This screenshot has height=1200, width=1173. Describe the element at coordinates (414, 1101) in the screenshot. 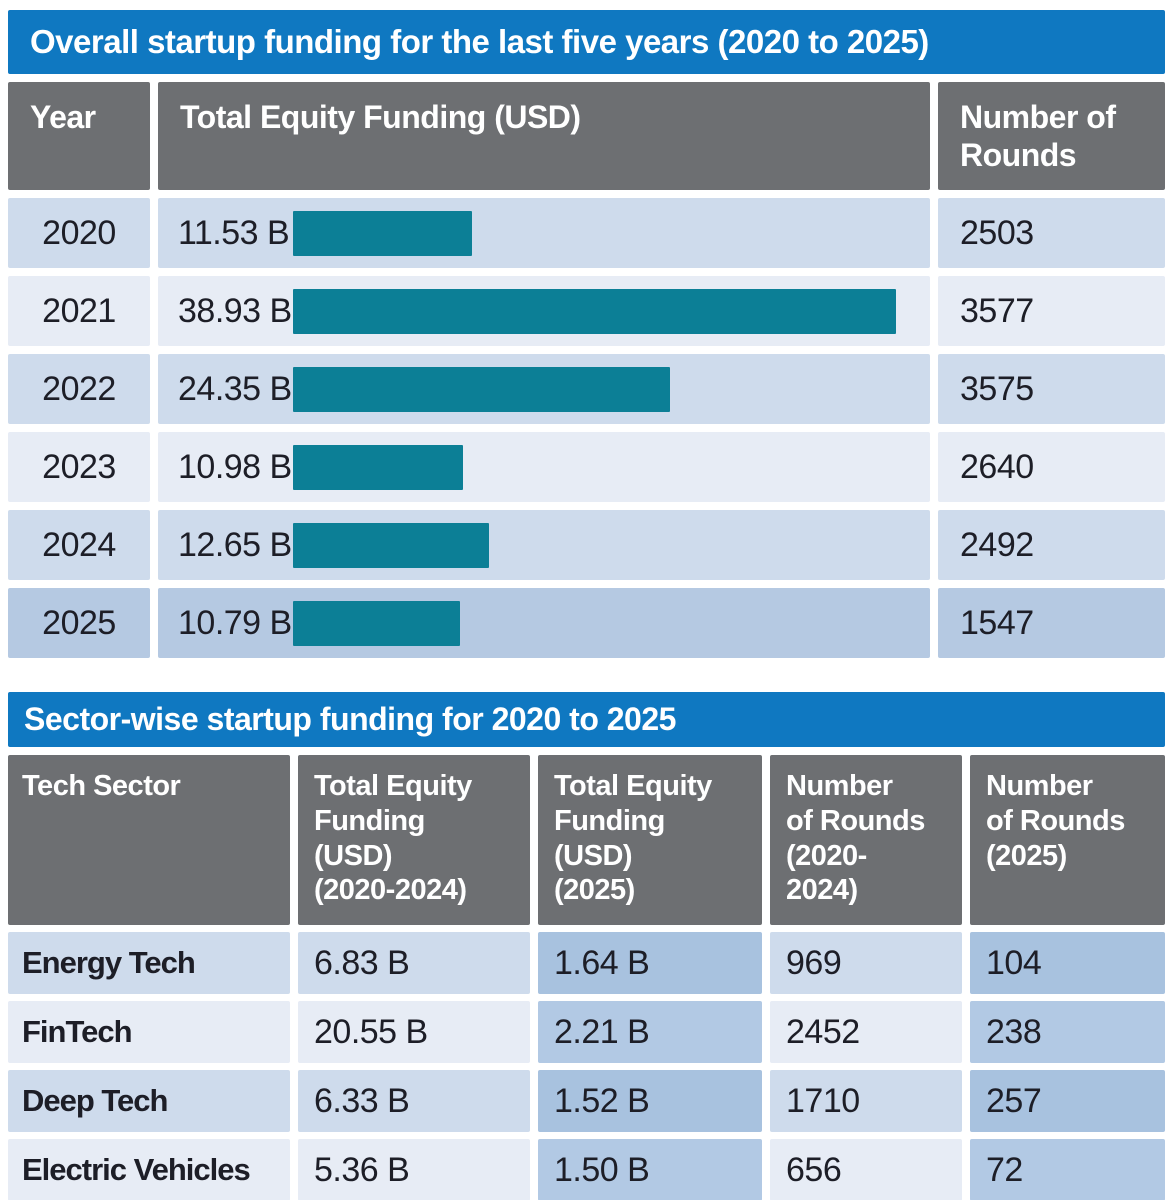

I see `funding-2020-2024-cell: 6.33 B` at that location.